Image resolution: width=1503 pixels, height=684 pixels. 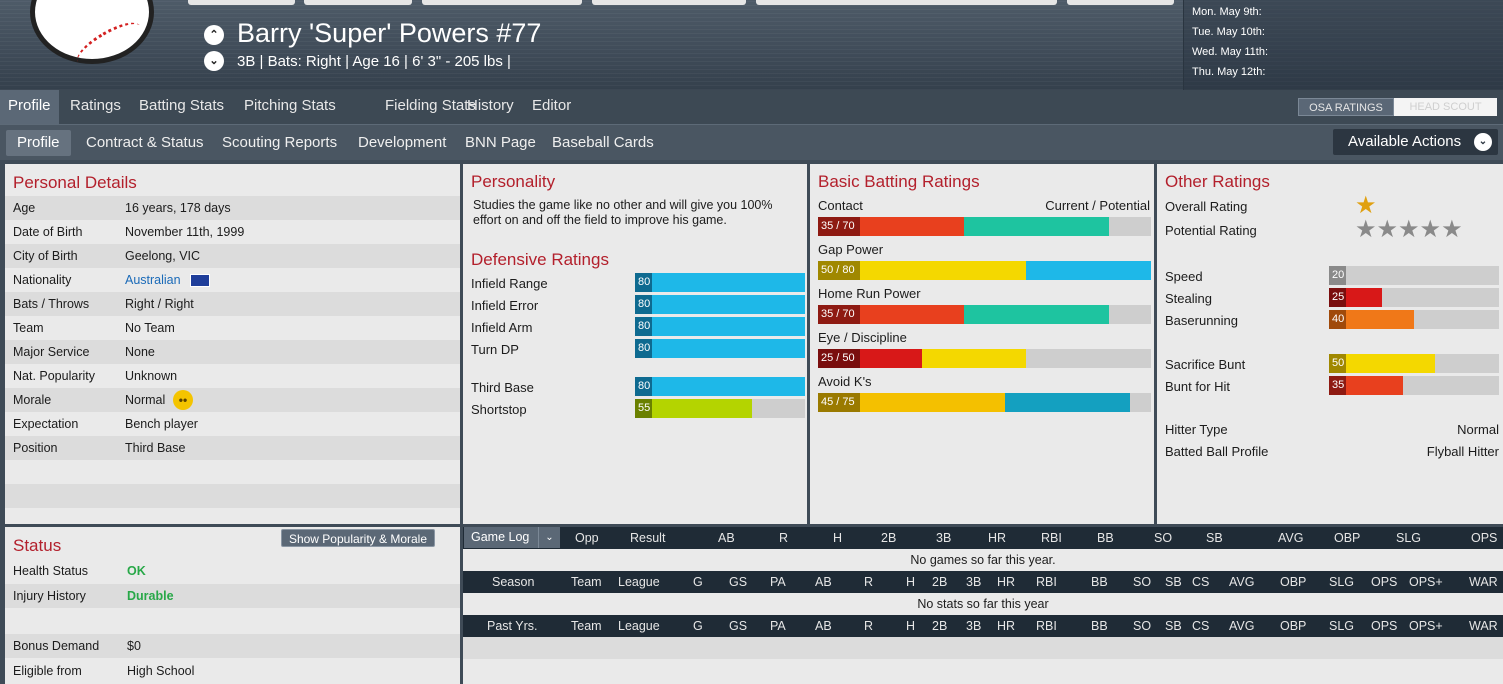 What do you see at coordinates (430, 105) in the screenshot?
I see `tab-fielding-stats: Fielding Stats` at bounding box center [430, 105].